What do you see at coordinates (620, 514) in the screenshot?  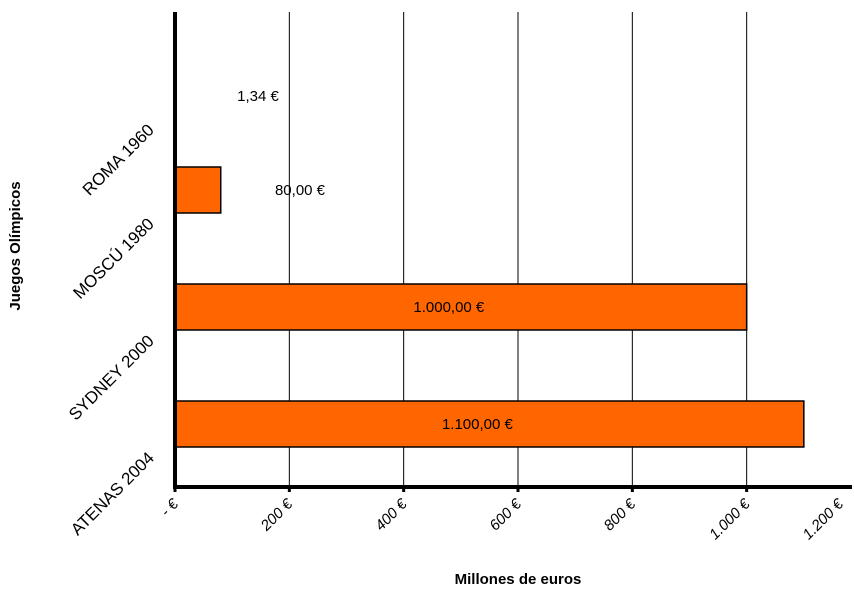 I see `x-tick-label: 800 €` at bounding box center [620, 514].